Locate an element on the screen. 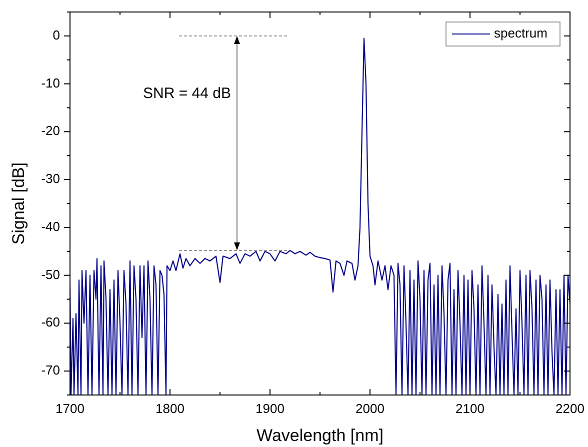 The image size is (588, 447). y-tick-label: -30 is located at coordinates (50, 178).